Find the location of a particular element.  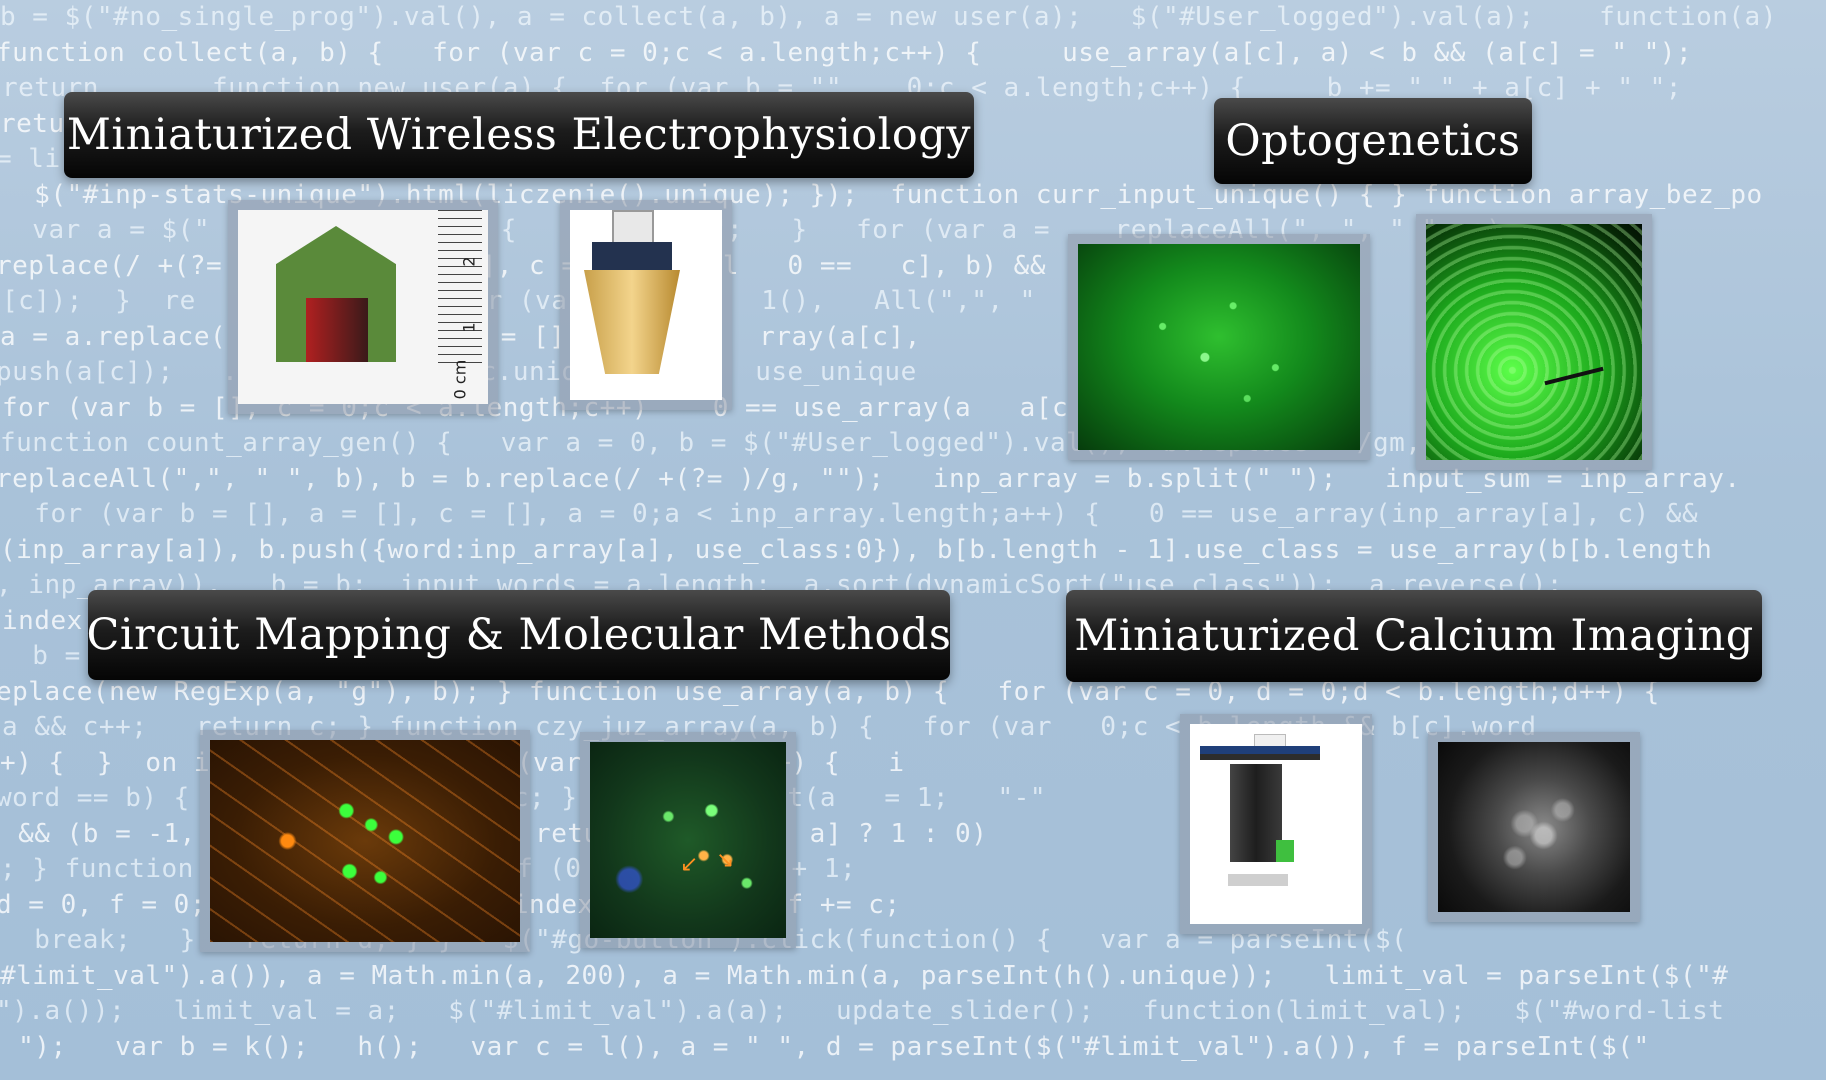

ruler-icon is located at coordinates (460, 290).